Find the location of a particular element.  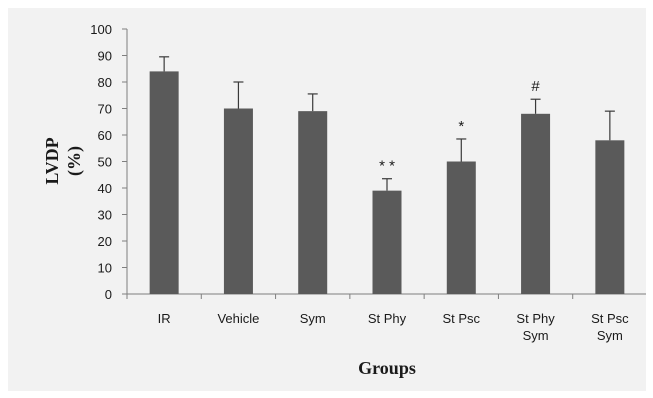

category-label: Sym is located at coordinates (313, 318).